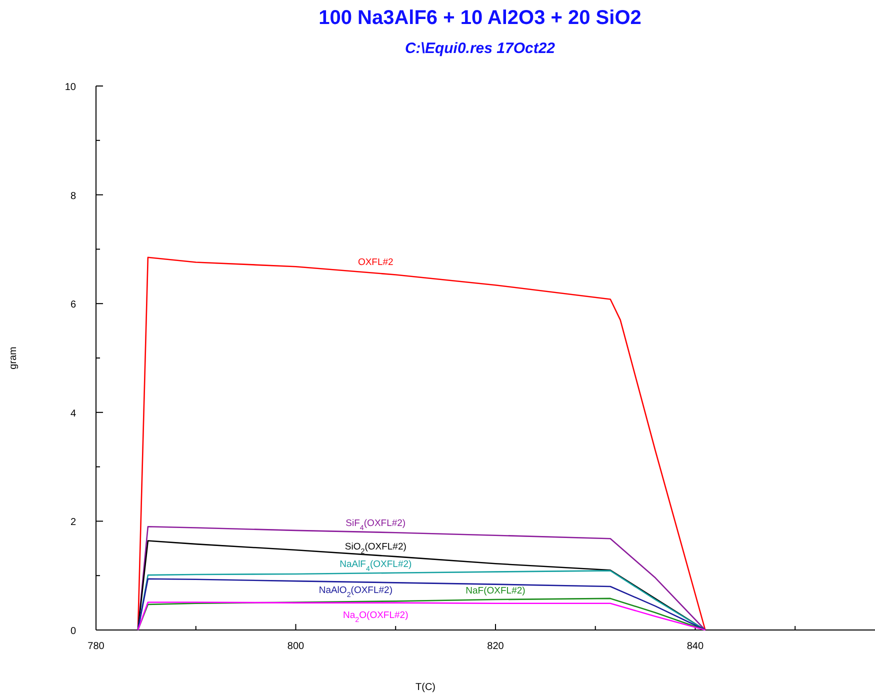 Image resolution: width=875 pixels, height=698 pixels. What do you see at coordinates (376, 566) in the screenshot?
I see `series-label: NaAlF$_{4}$(OXFL#2)` at bounding box center [376, 566].